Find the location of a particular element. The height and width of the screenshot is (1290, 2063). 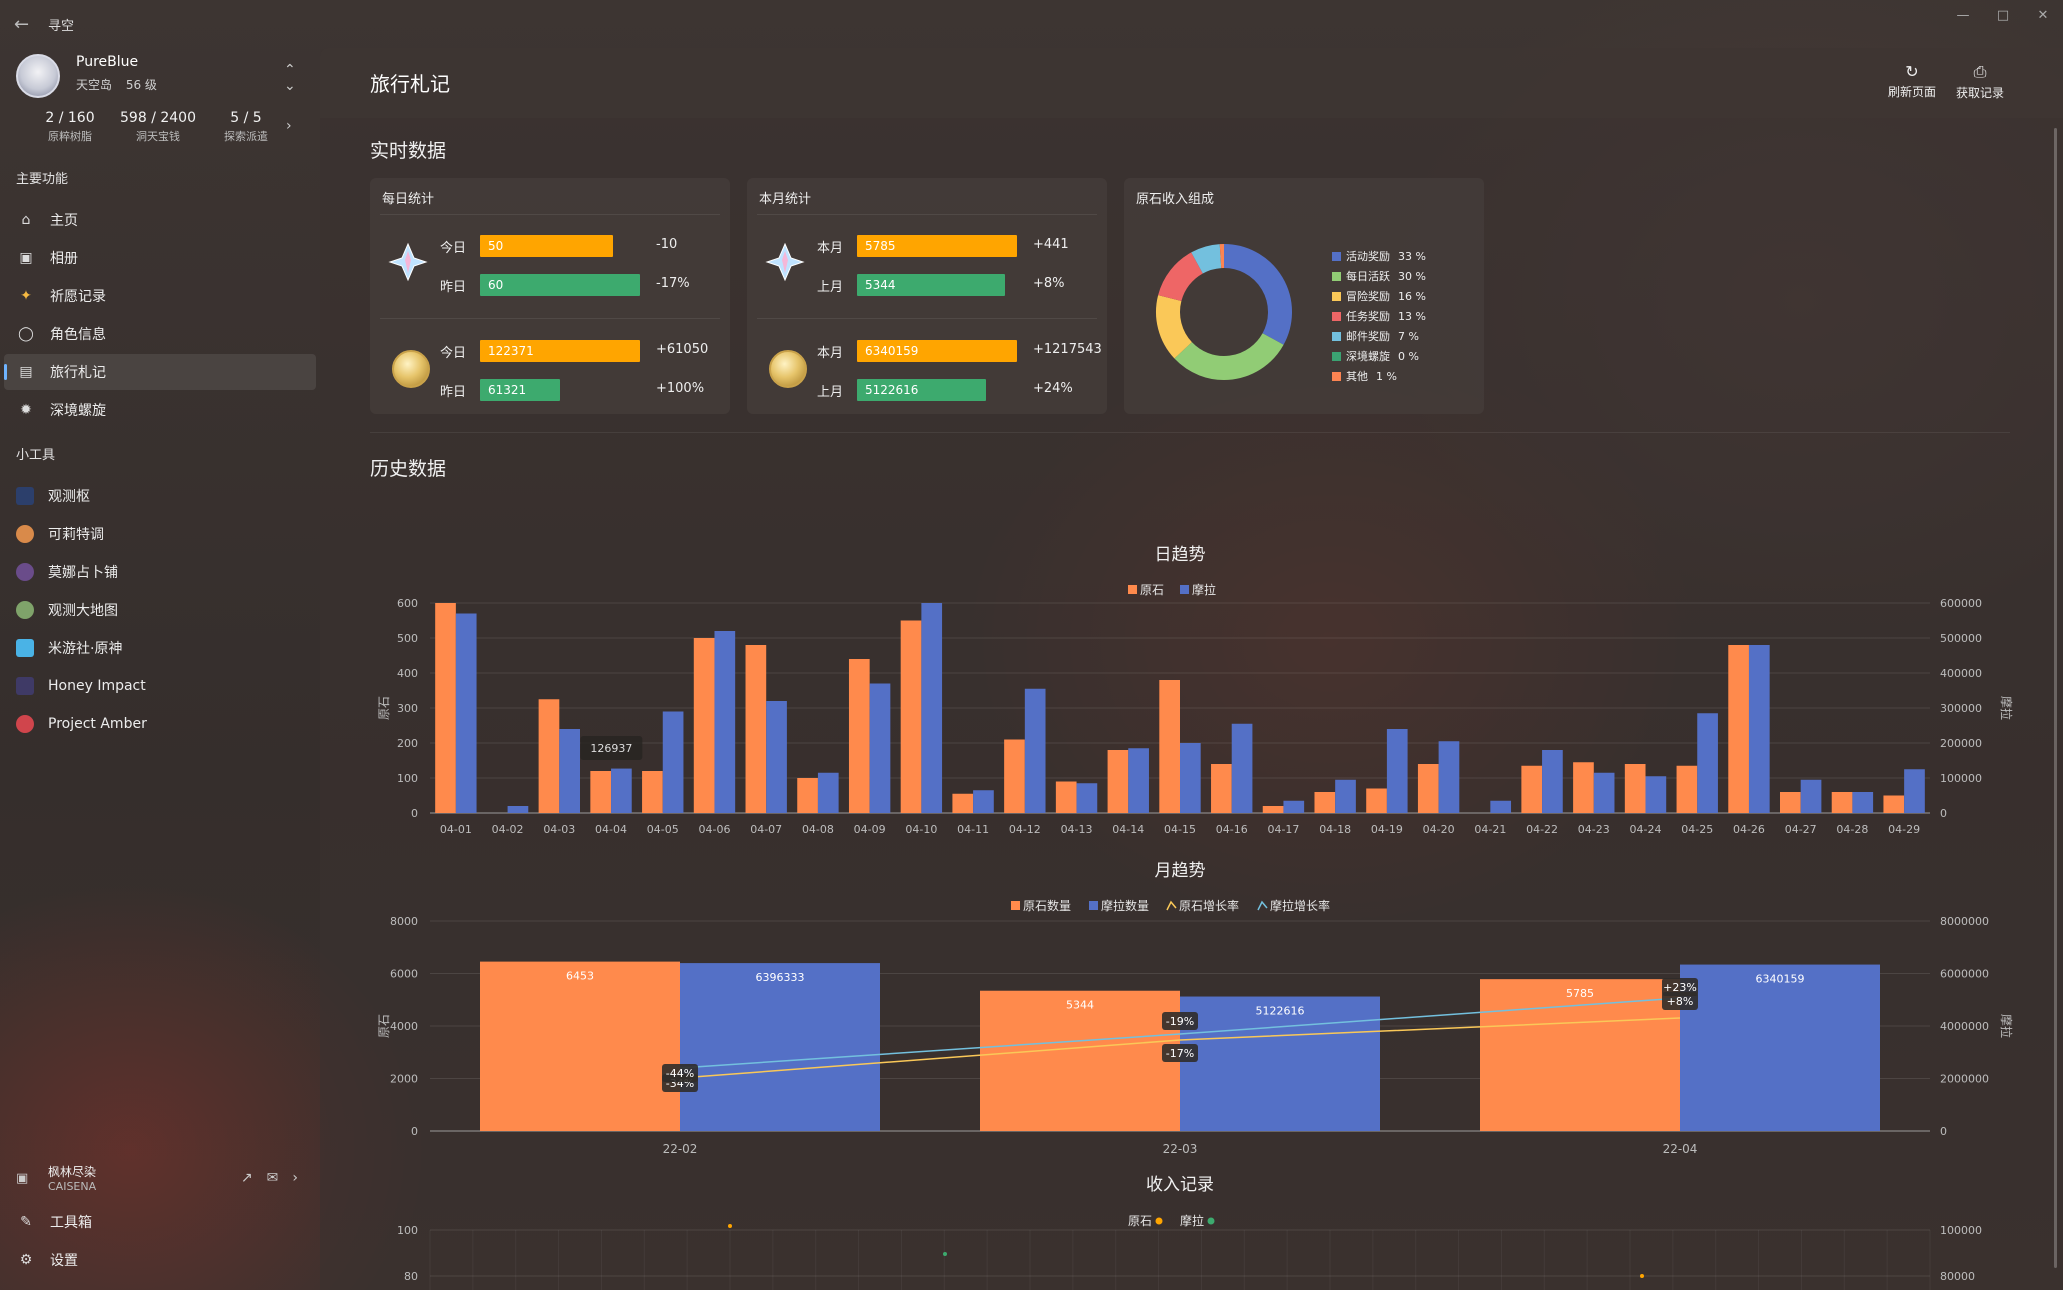

vertical-scrollbar is located at coordinates (2055, 698).